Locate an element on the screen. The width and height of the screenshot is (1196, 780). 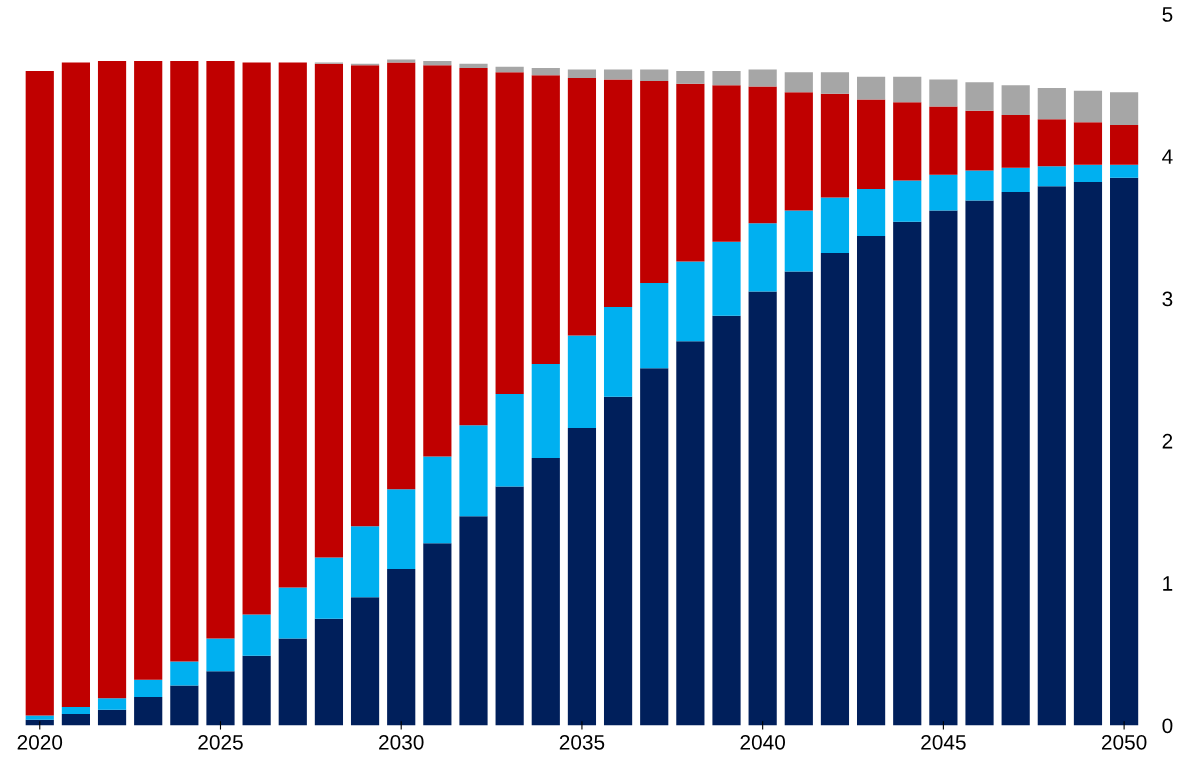
x-tick-label: 2020 is located at coordinates (40, 742).